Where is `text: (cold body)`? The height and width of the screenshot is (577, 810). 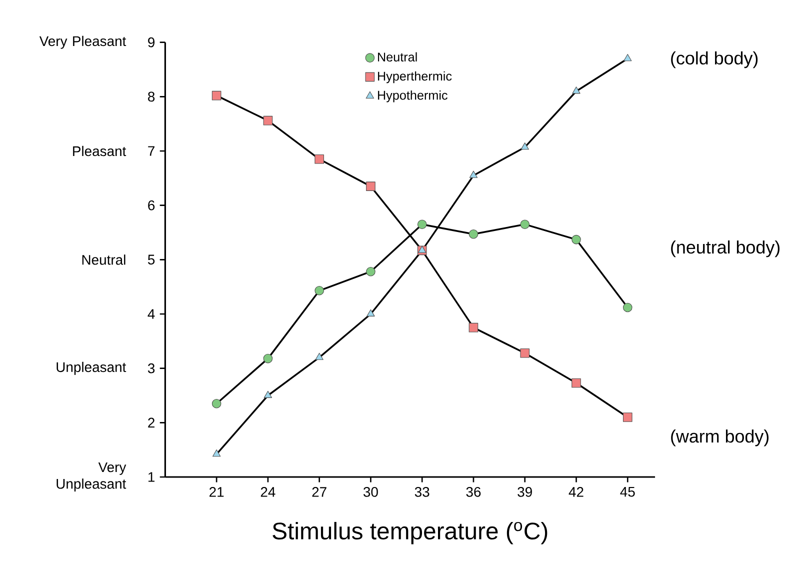
text: (cold body) is located at coordinates (714, 59).